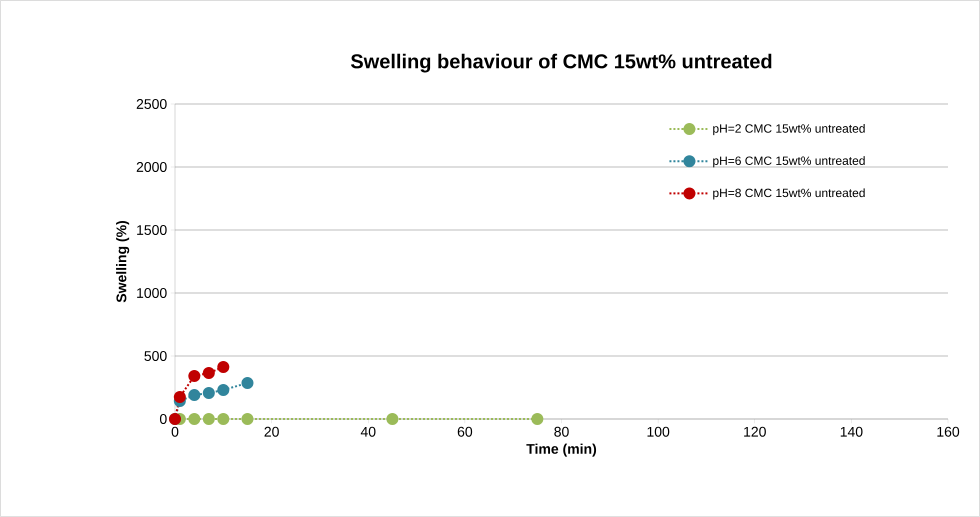 The image size is (980, 517). What do you see at coordinates (271, 431) in the screenshot?
I see `x-tick-label: 20` at bounding box center [271, 431].